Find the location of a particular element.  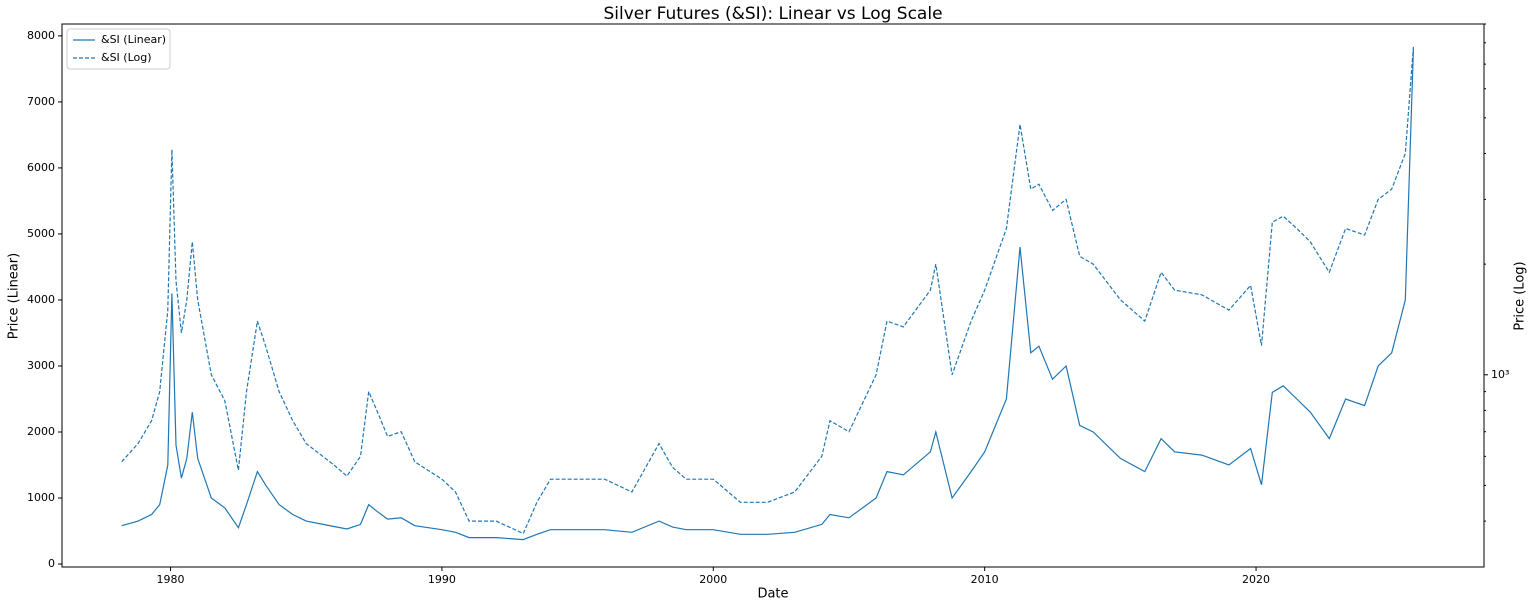

y-tick-label: 5000 is located at coordinates (41, 233).